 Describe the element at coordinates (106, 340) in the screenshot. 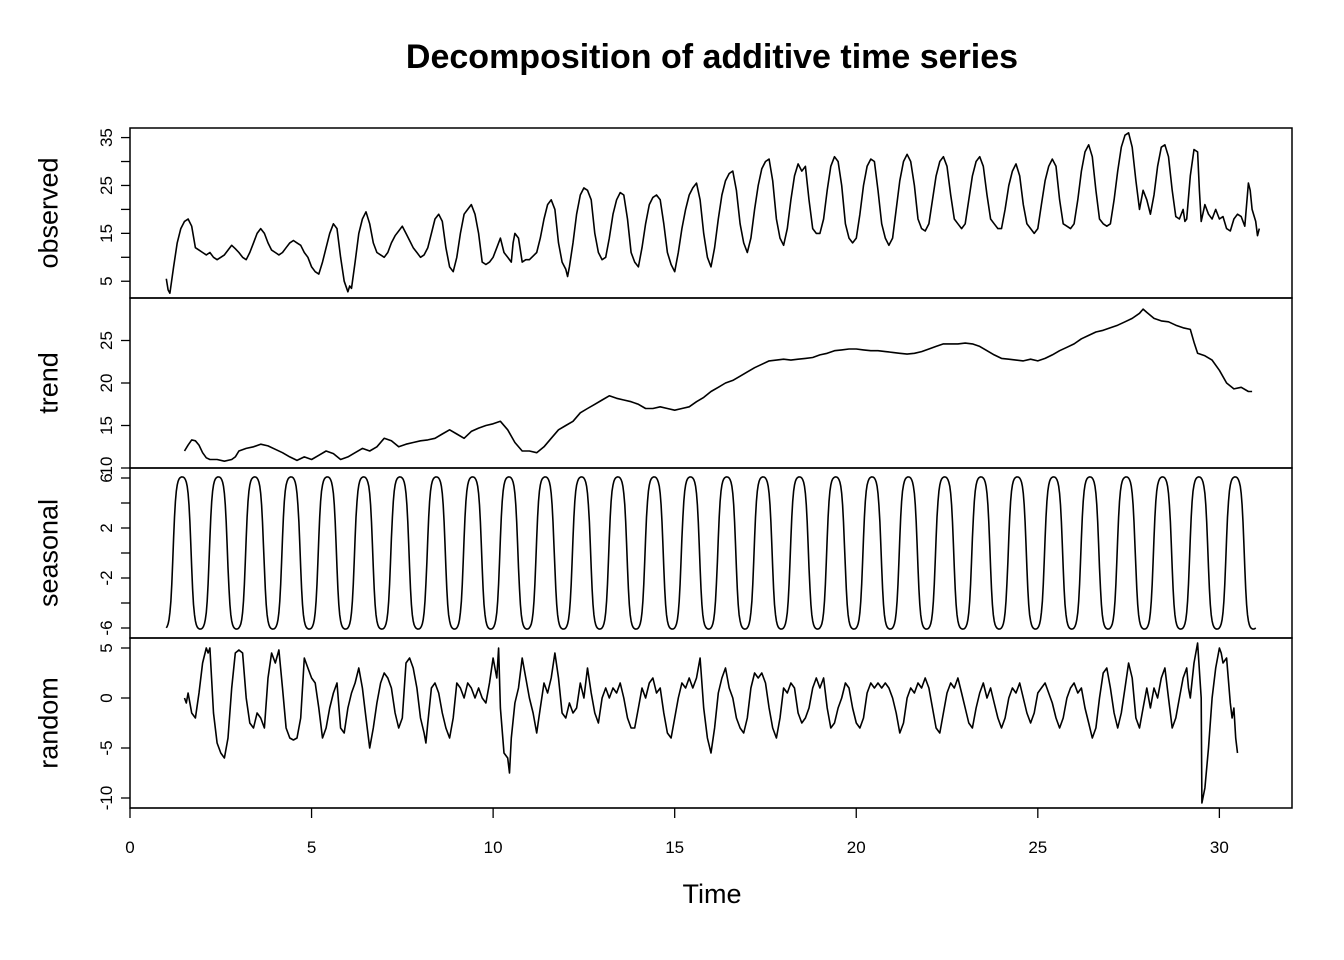

I see `y-tick-label-trend: 25` at that location.